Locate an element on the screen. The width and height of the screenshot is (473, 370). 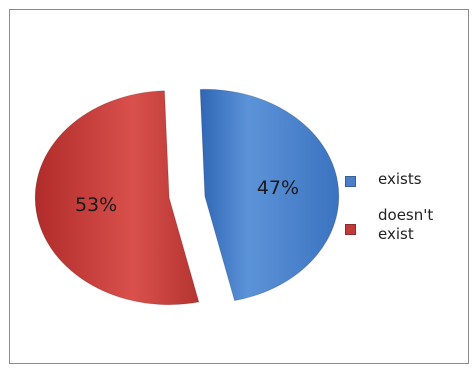
legend-item-exists: exists is located at coordinates (400, 180).